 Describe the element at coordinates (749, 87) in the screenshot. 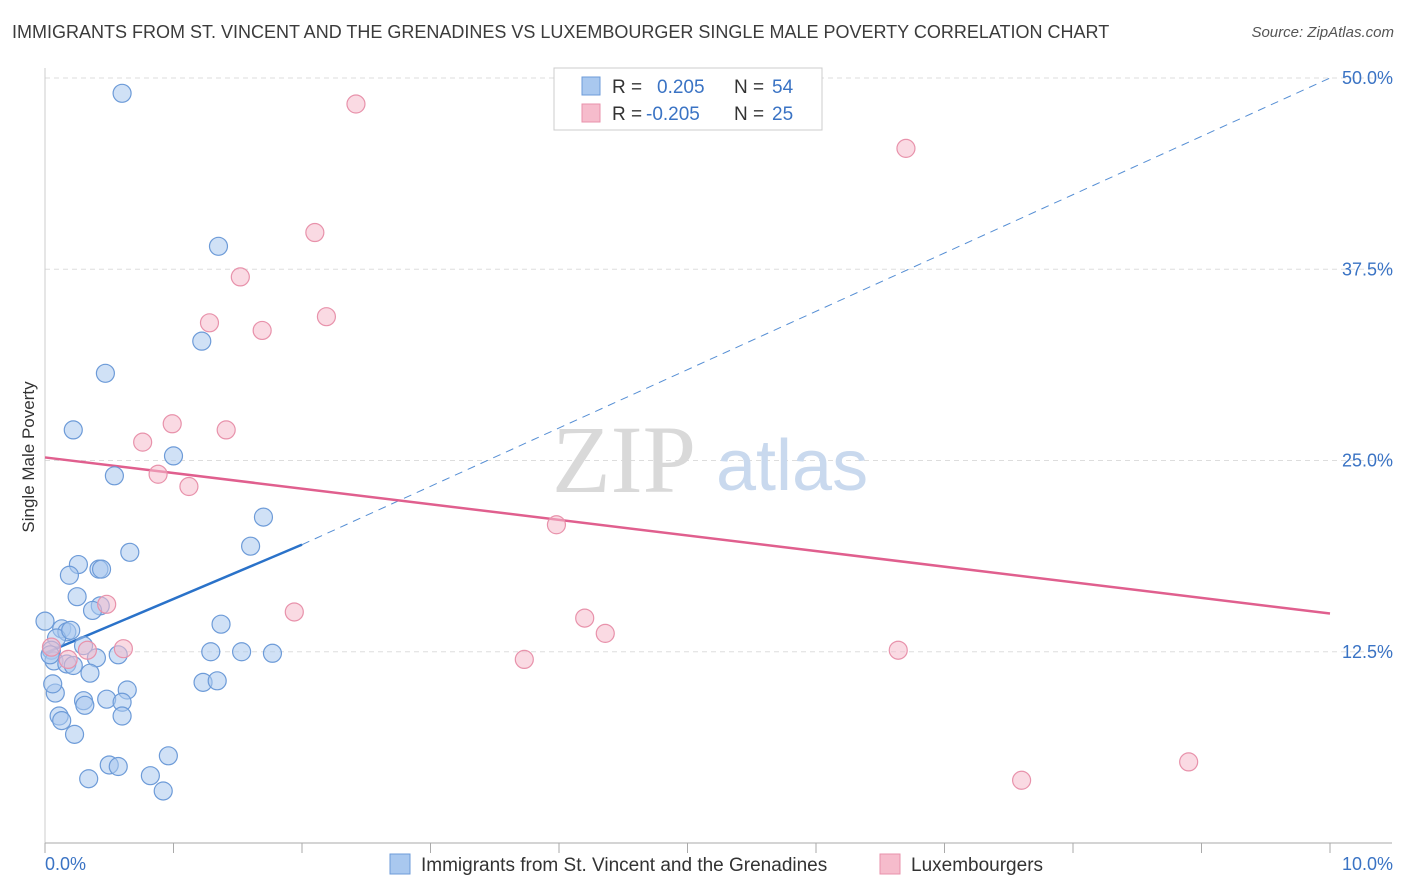

I see `legend-n-label-blue: N =` at that location.